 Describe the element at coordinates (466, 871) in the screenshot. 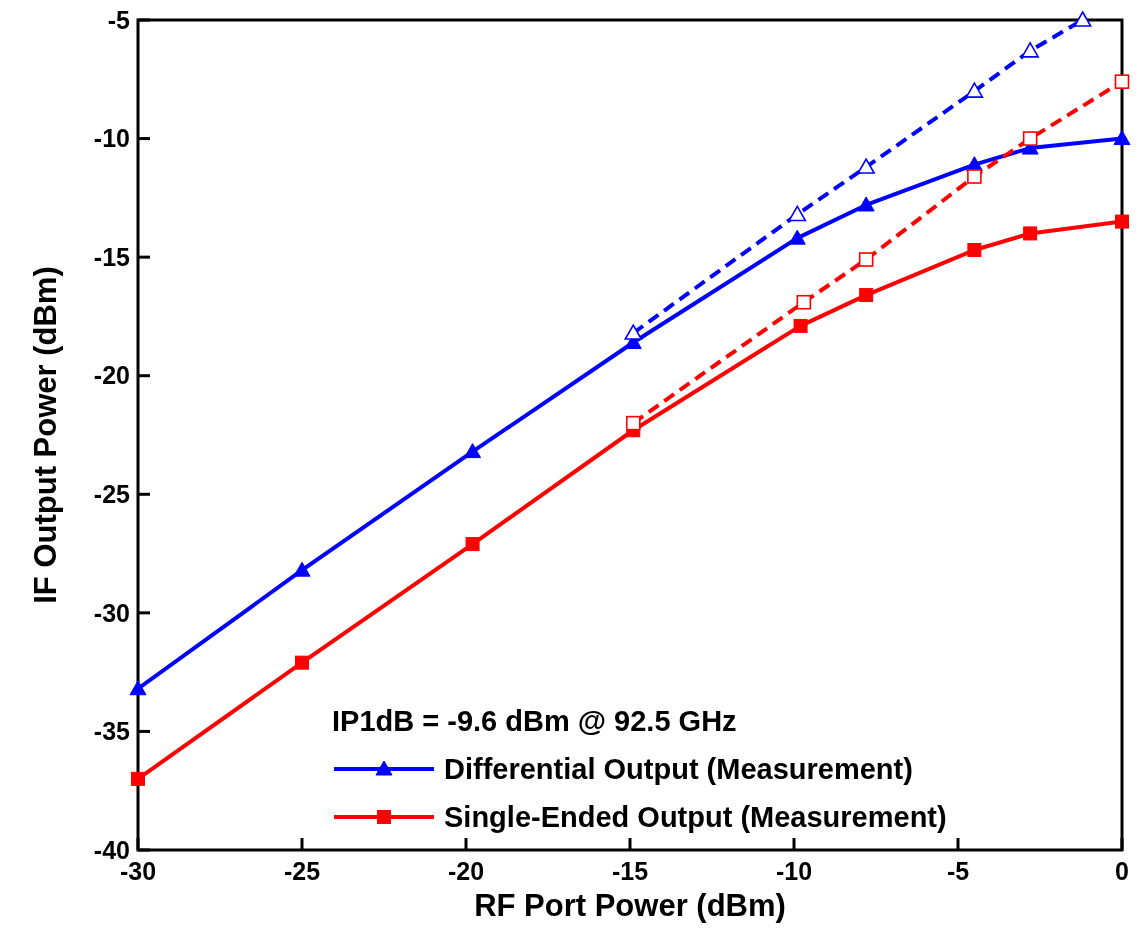

I see `x-tick-label: -20` at that location.